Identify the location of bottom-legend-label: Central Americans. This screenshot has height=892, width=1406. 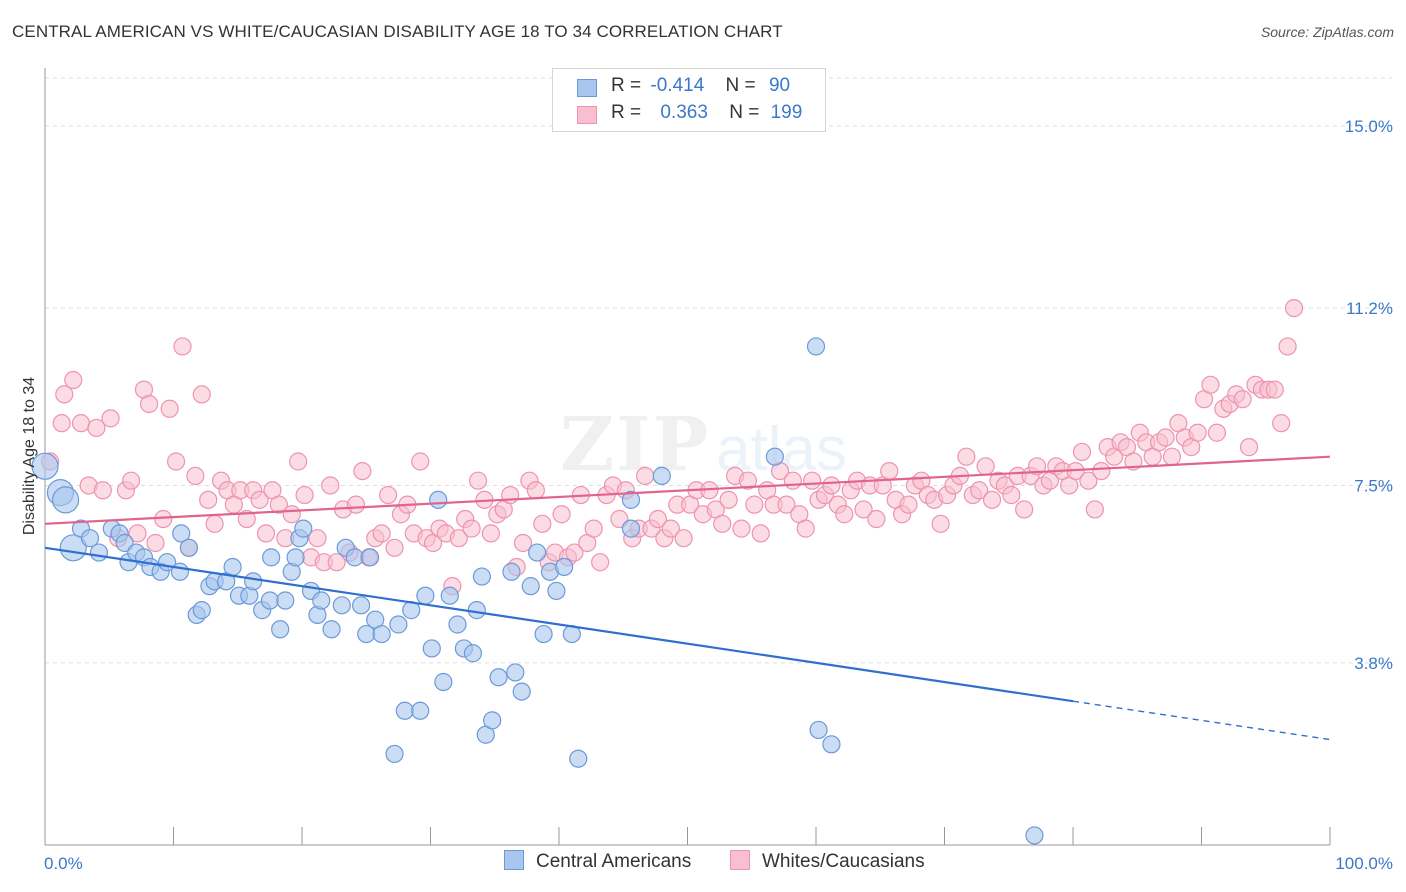
(614, 861).